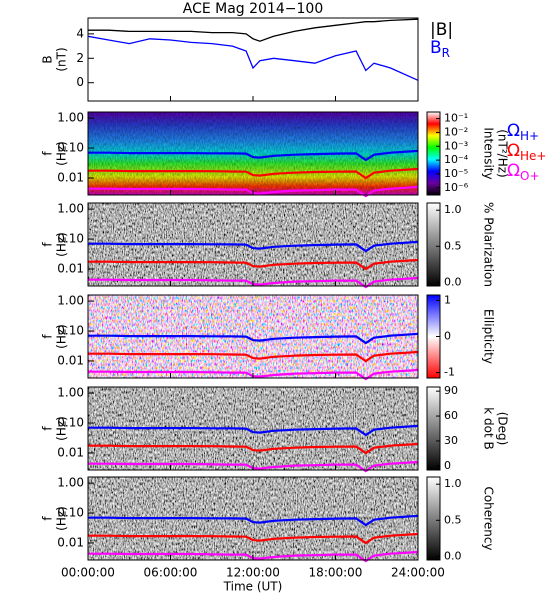 This screenshot has height=600, width=550. What do you see at coordinates (456, 173) in the screenshot?
I see `colorbar-tick-label: 10⁻⁵` at bounding box center [456, 173].